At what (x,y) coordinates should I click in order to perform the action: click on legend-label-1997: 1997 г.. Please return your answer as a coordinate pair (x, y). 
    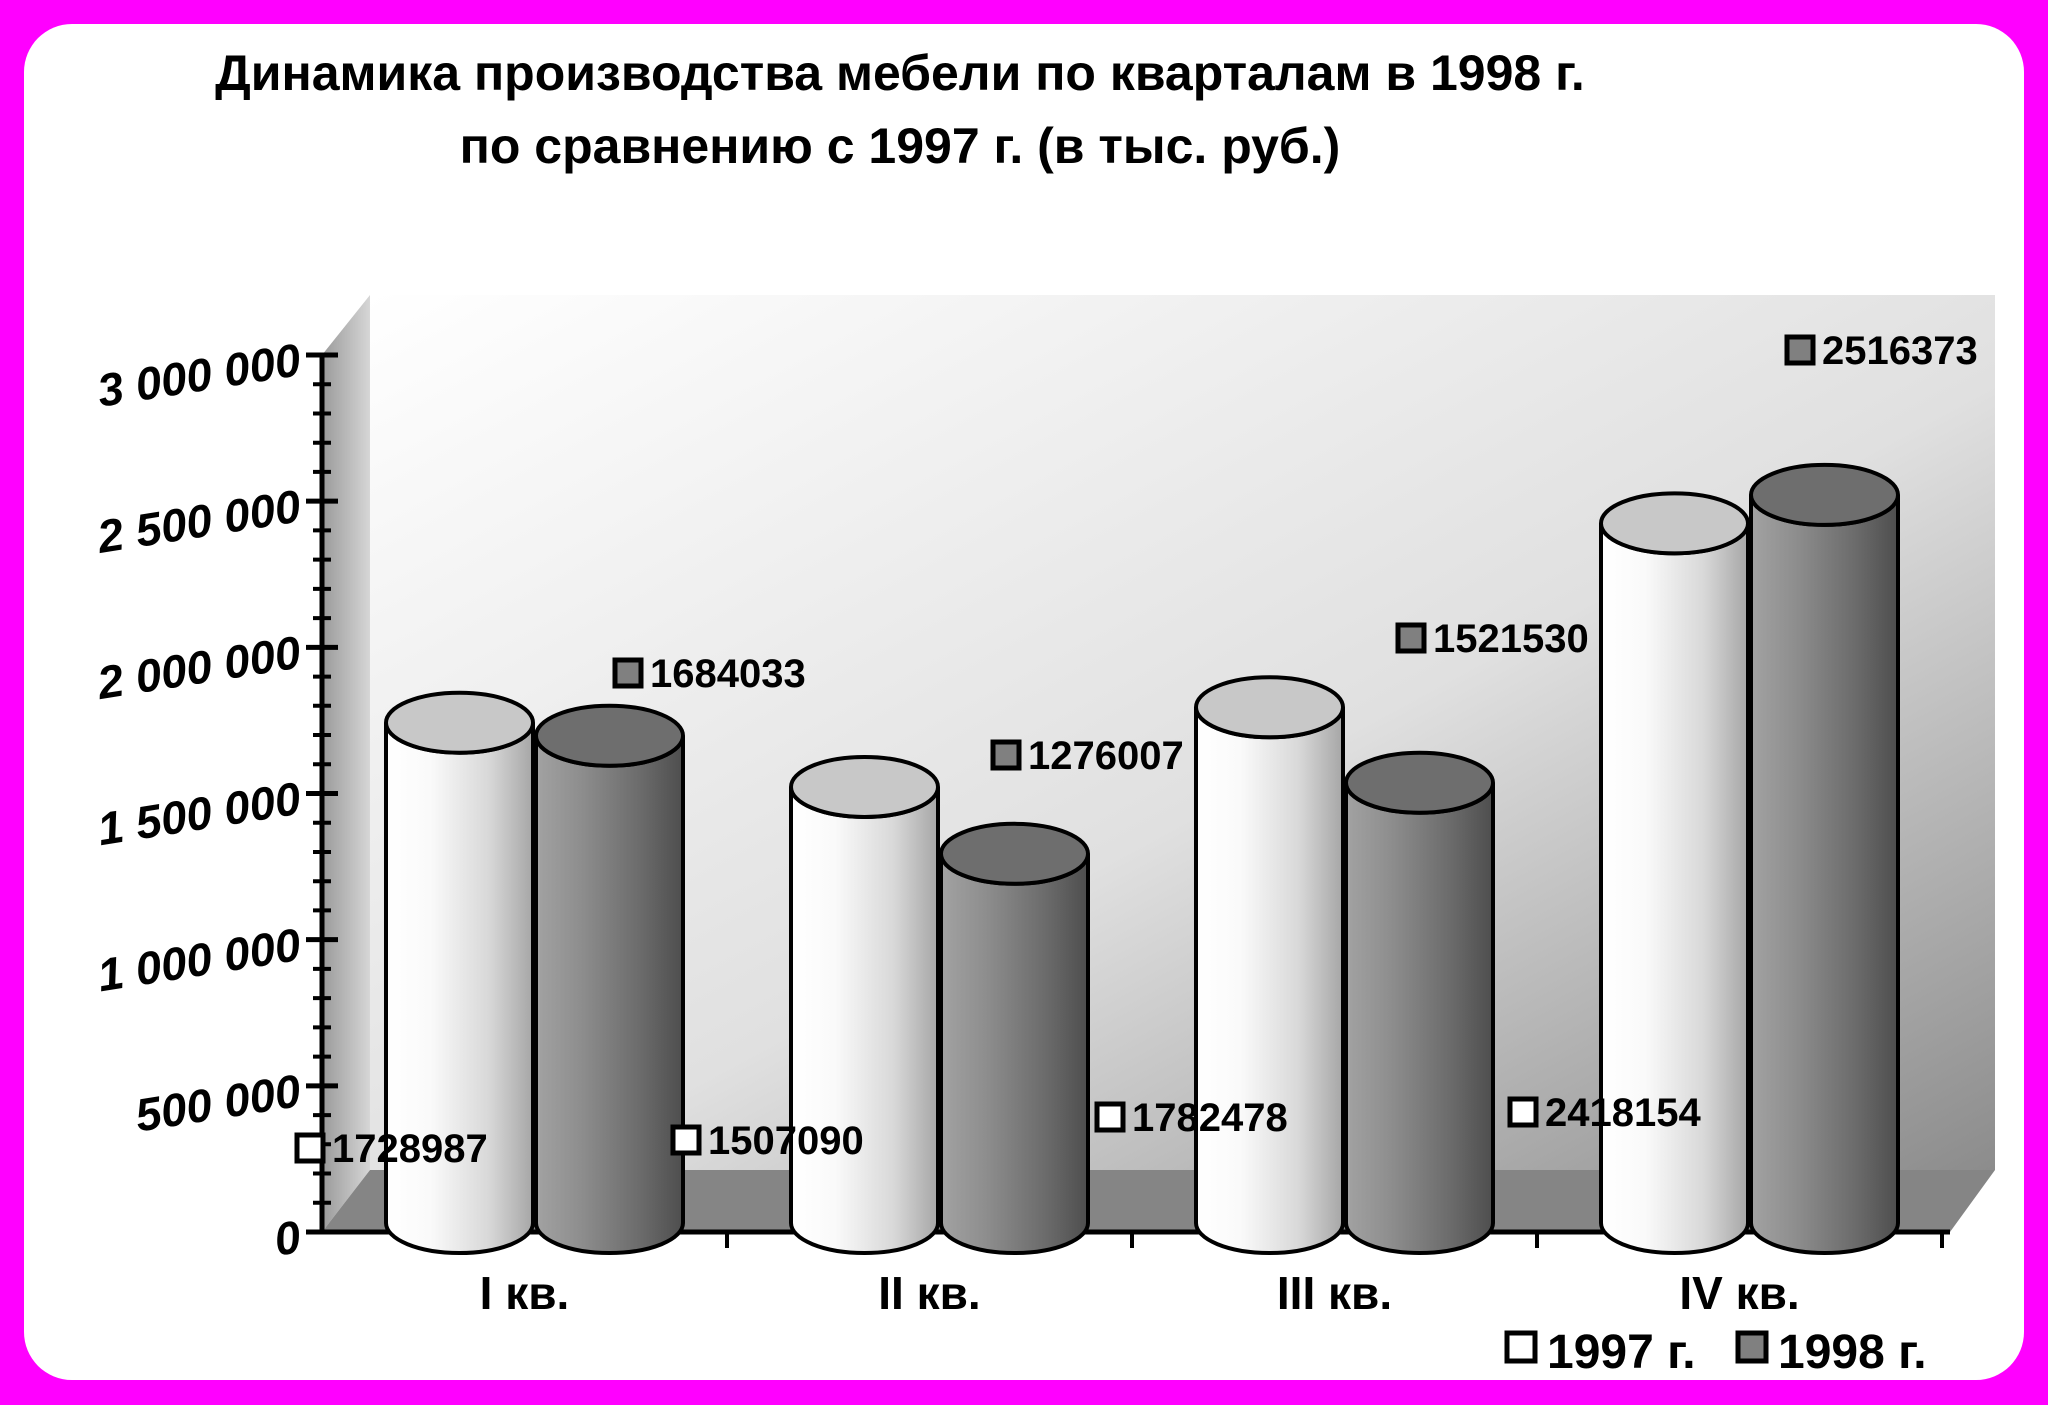
    Looking at the image, I should click on (1621, 1352).